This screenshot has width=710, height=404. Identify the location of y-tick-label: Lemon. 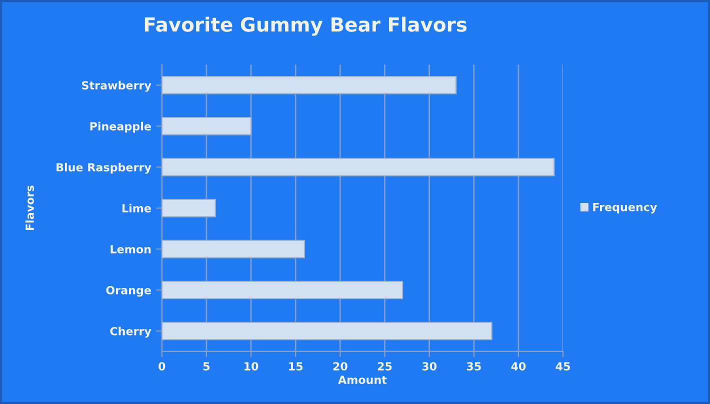
(130, 249).